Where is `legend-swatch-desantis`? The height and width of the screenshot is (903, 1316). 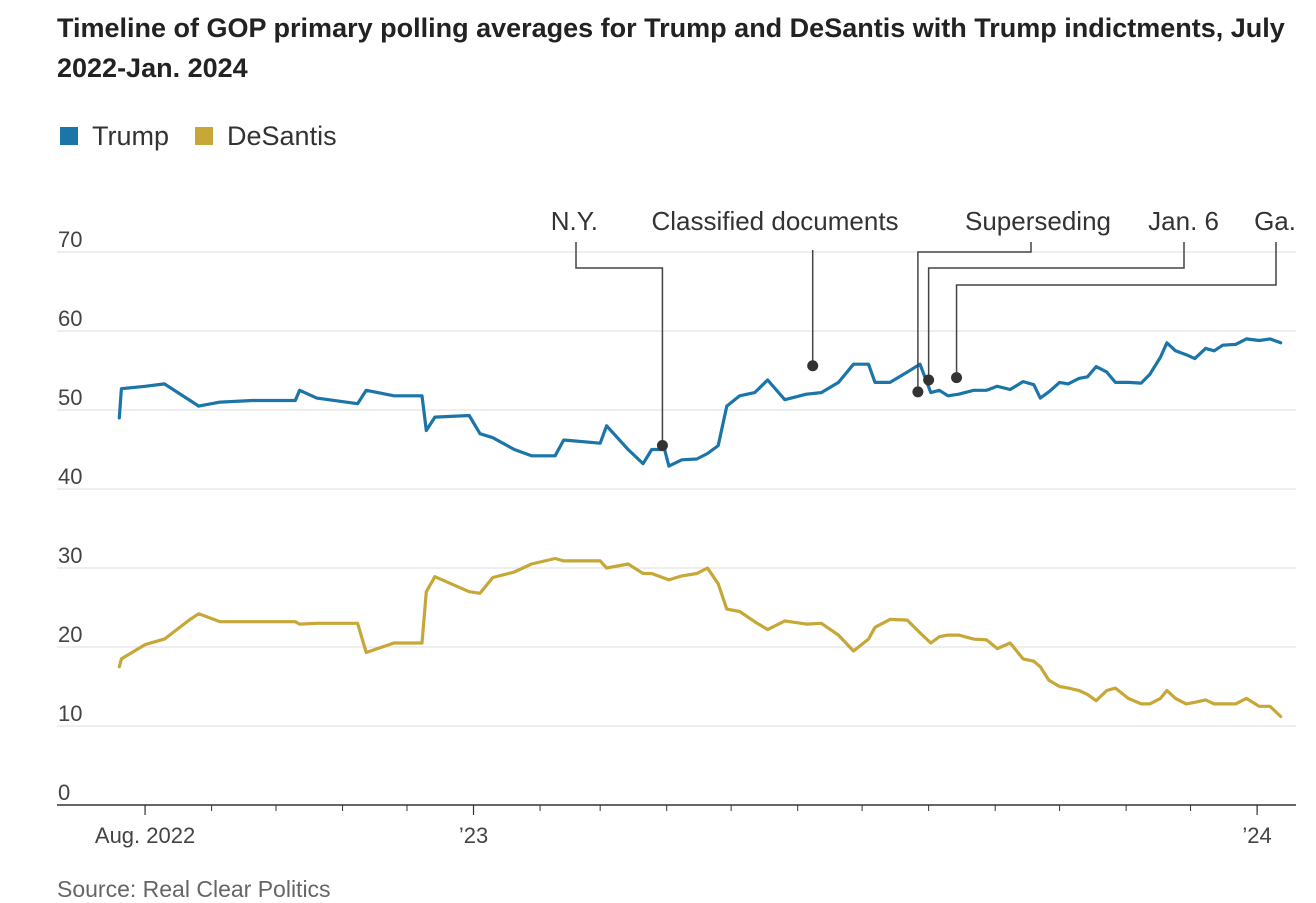
legend-swatch-desantis is located at coordinates (204, 136).